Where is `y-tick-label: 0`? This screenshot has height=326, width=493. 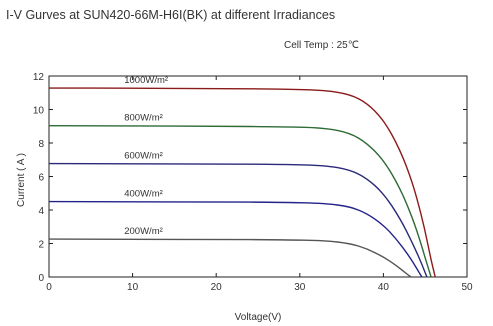
y-tick-label: 0 is located at coordinates (41, 278).